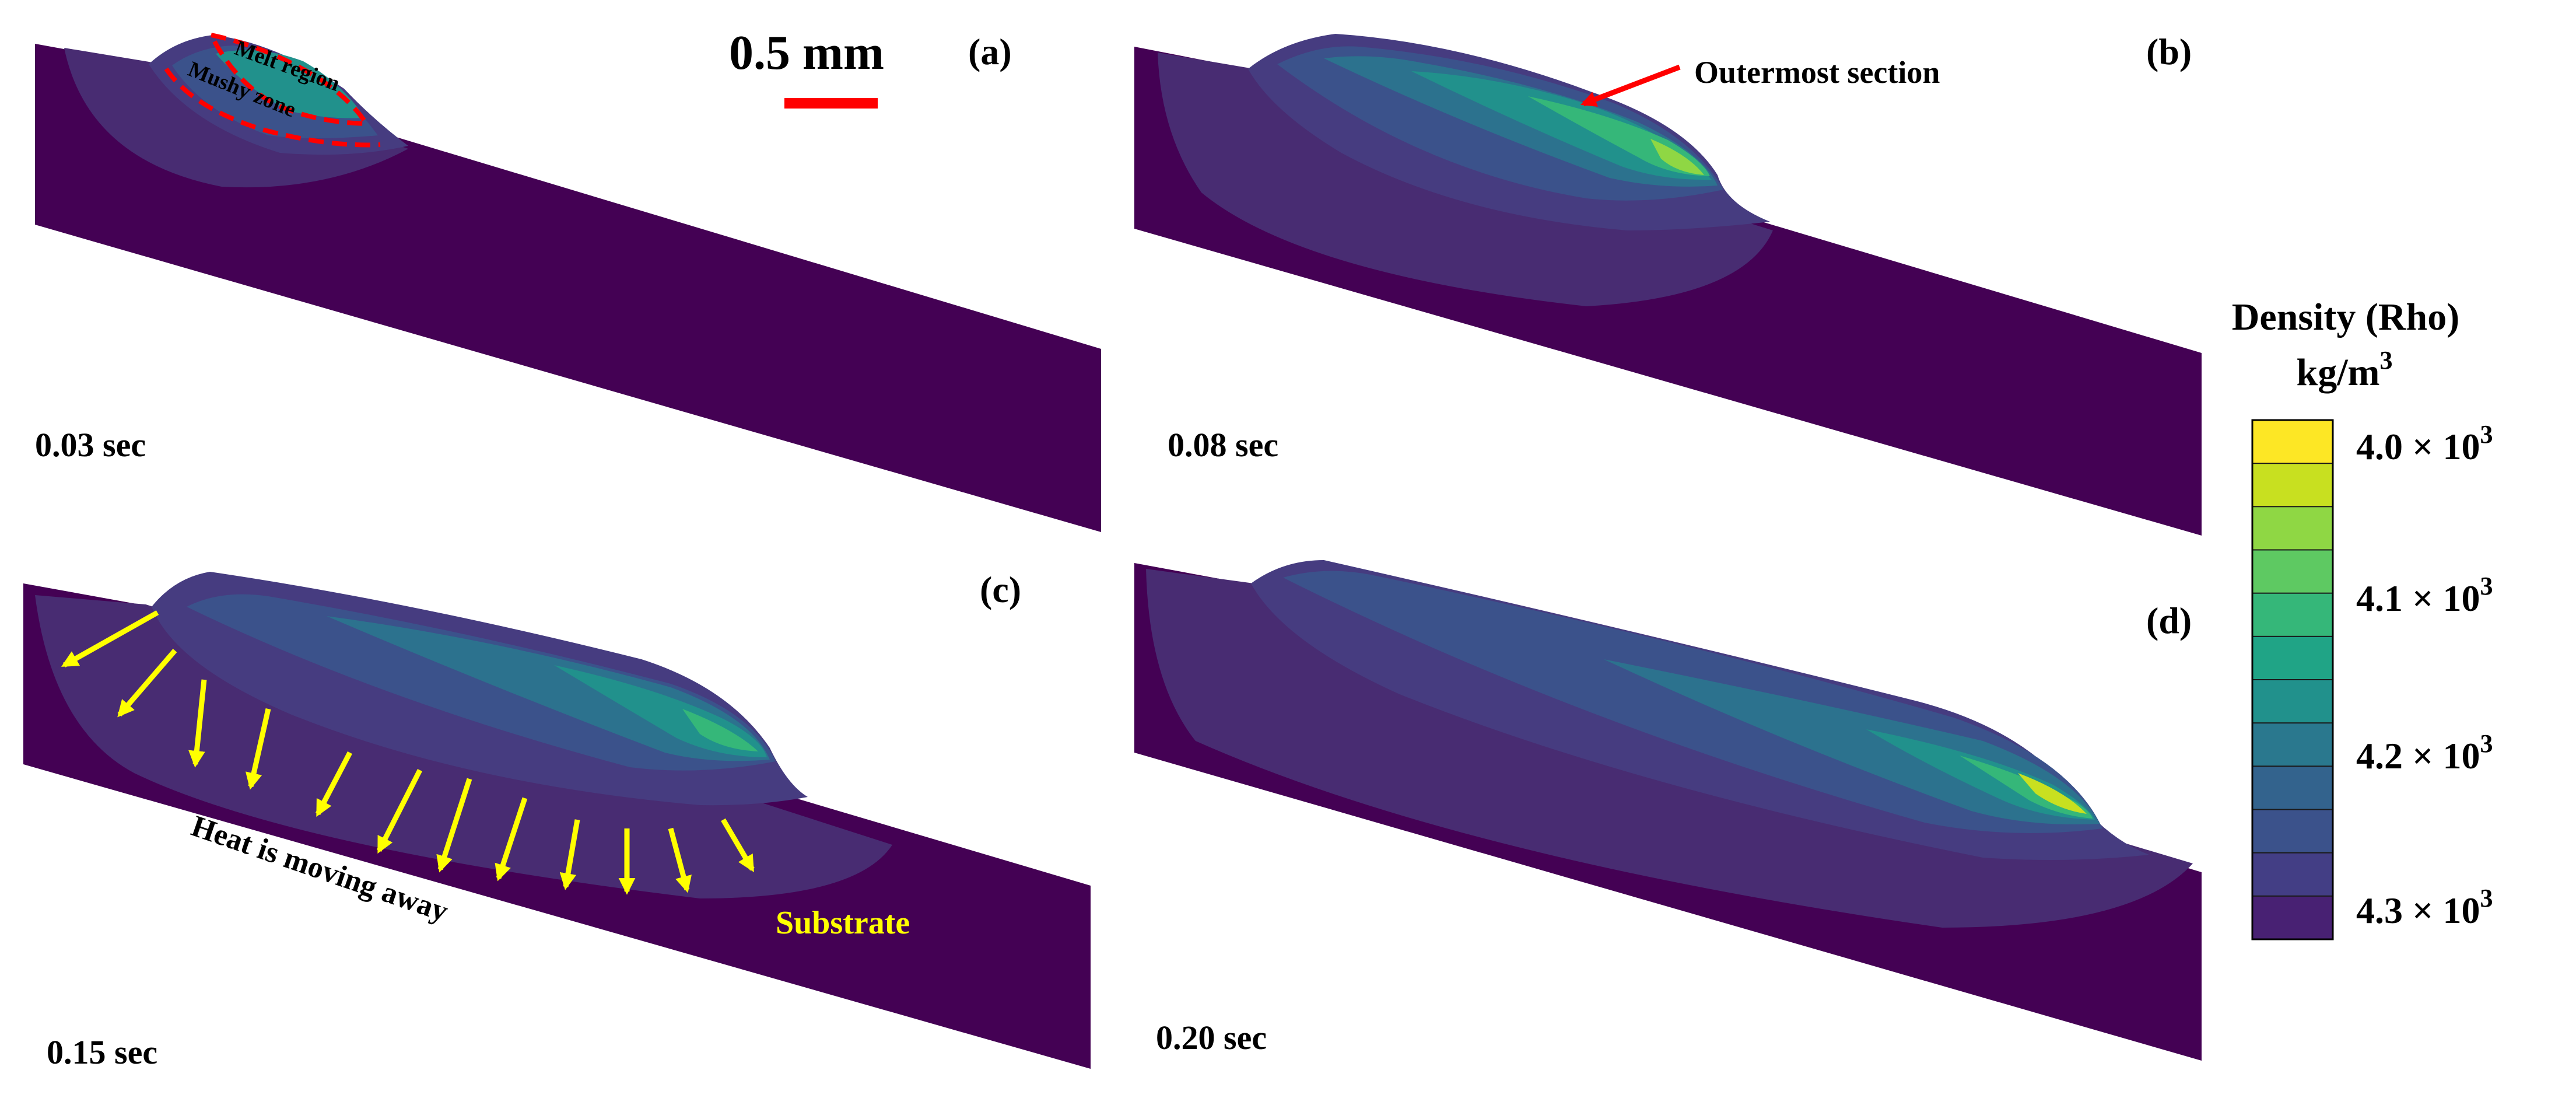  Describe the element at coordinates (2346, 317) in the screenshot. I see `colorbar-title: Density (Rho)` at that location.